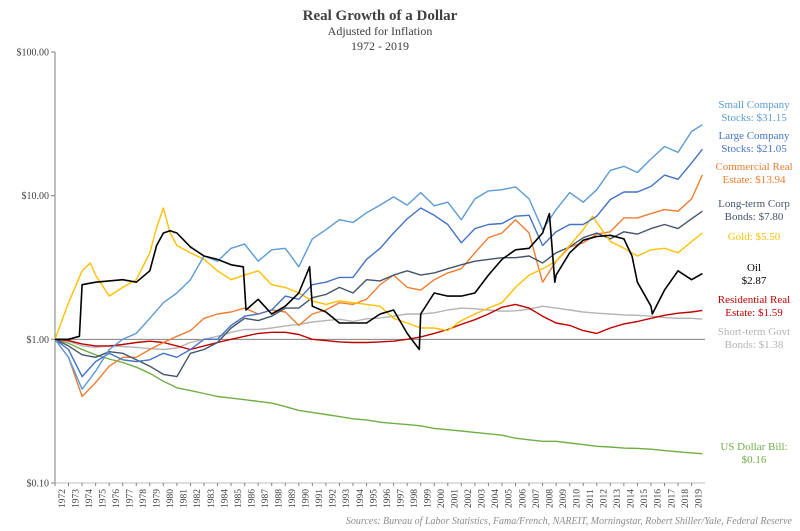  I want to click on x-tick-label: 1983, so click(212, 498).